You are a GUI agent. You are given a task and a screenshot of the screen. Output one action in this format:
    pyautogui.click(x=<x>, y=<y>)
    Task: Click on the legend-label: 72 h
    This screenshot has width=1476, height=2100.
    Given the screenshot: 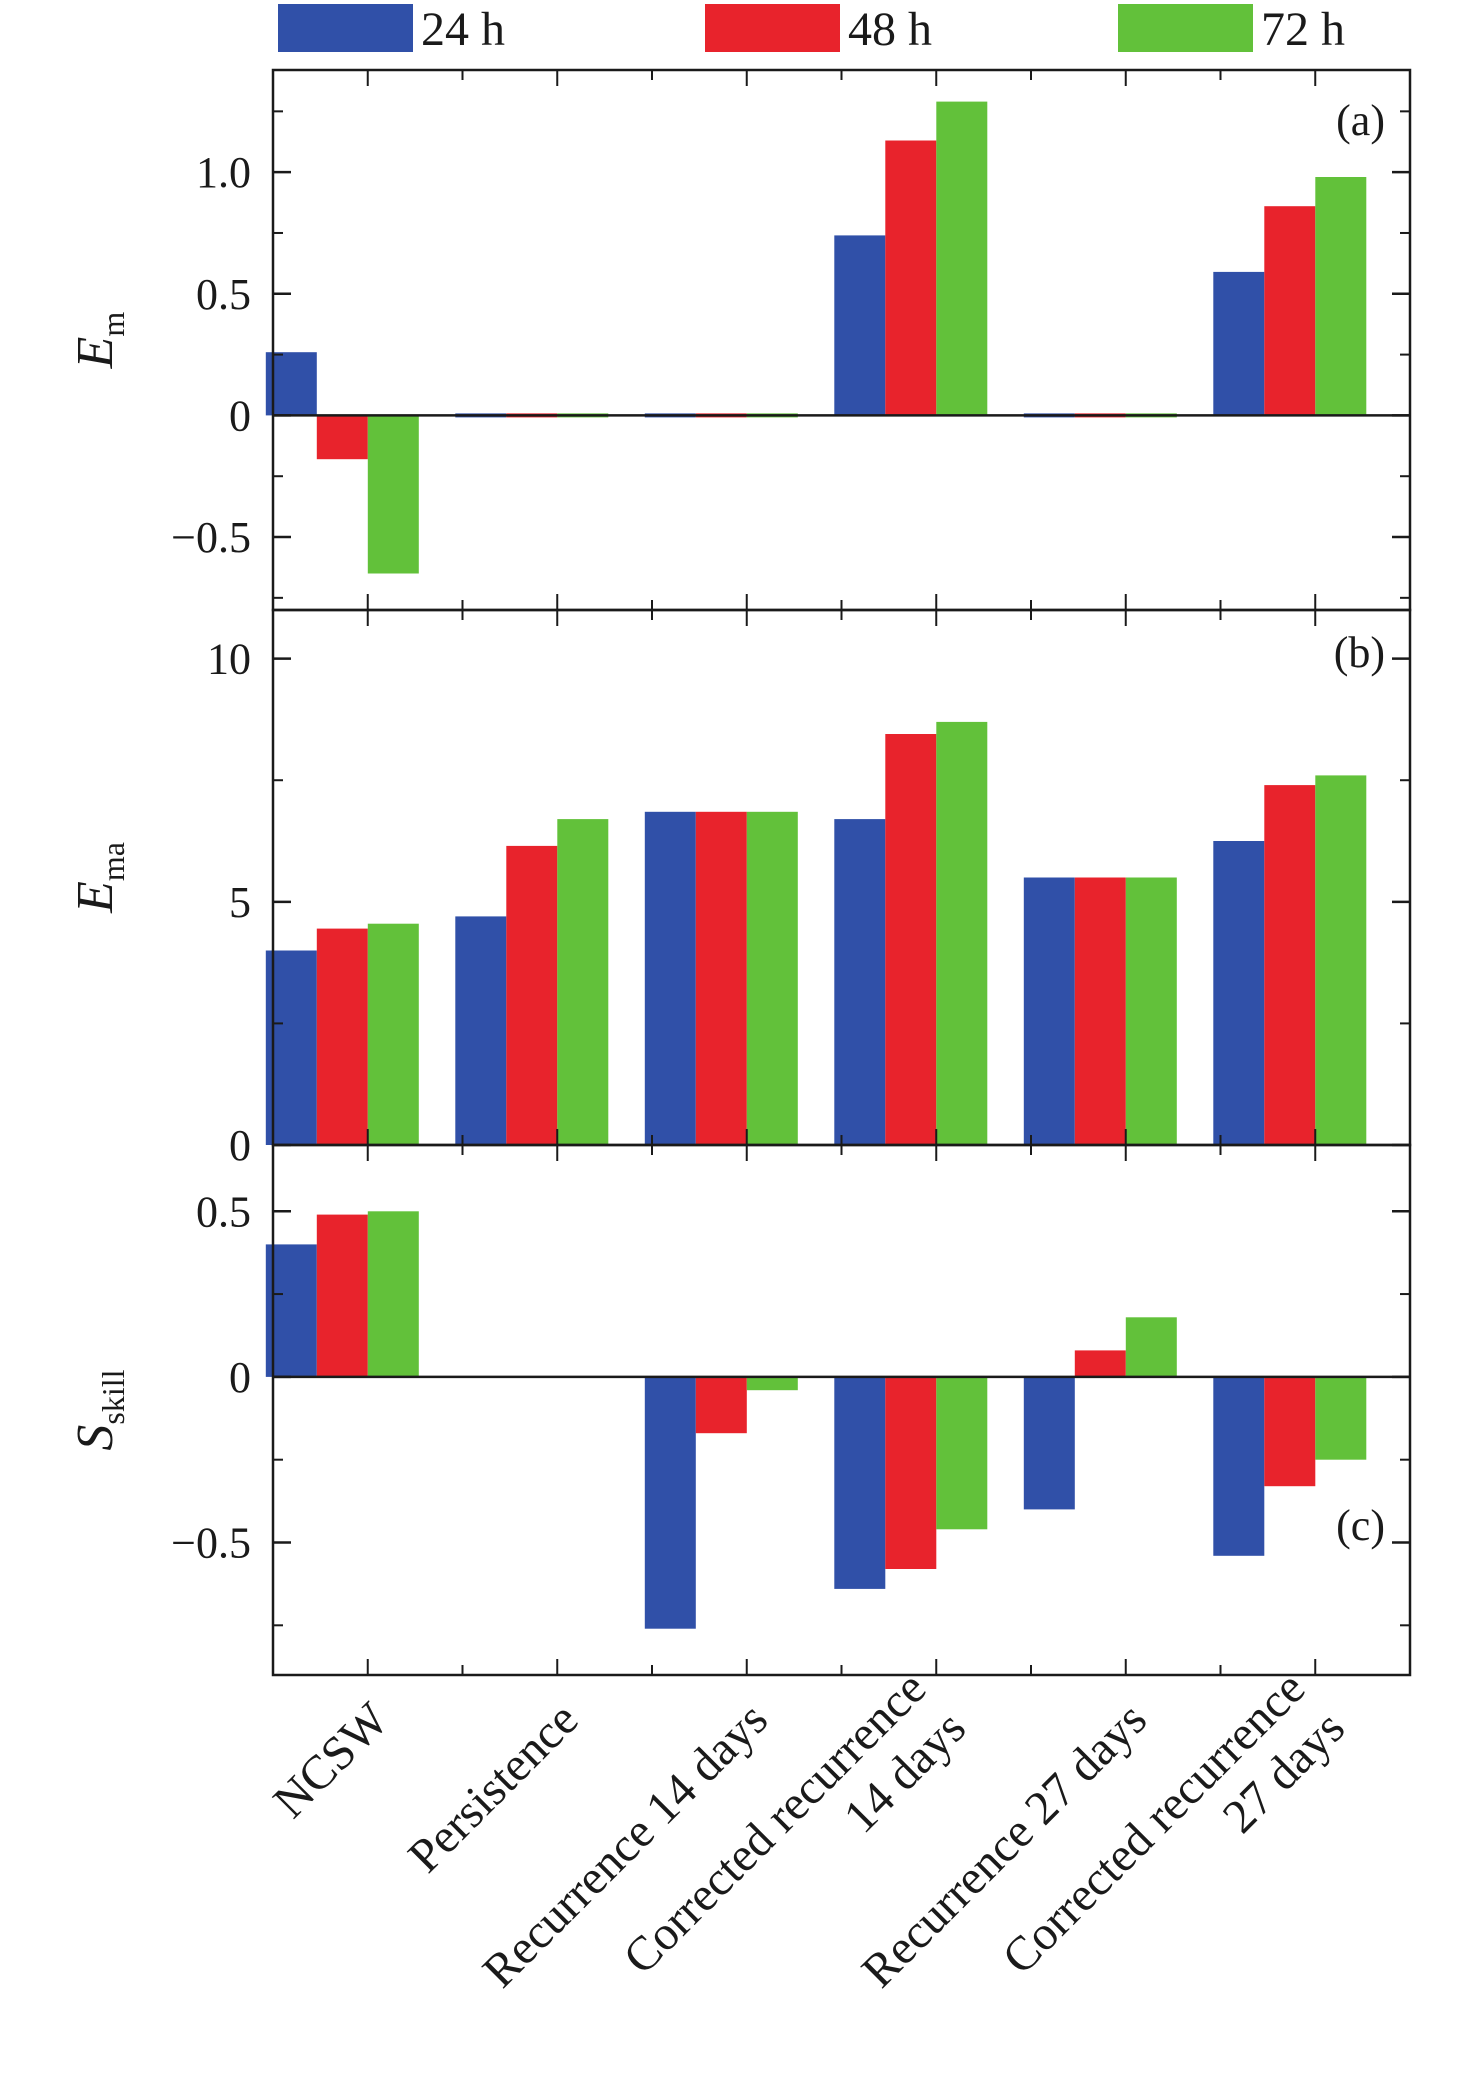 What is the action you would take?
    pyautogui.click(x=1303, y=29)
    